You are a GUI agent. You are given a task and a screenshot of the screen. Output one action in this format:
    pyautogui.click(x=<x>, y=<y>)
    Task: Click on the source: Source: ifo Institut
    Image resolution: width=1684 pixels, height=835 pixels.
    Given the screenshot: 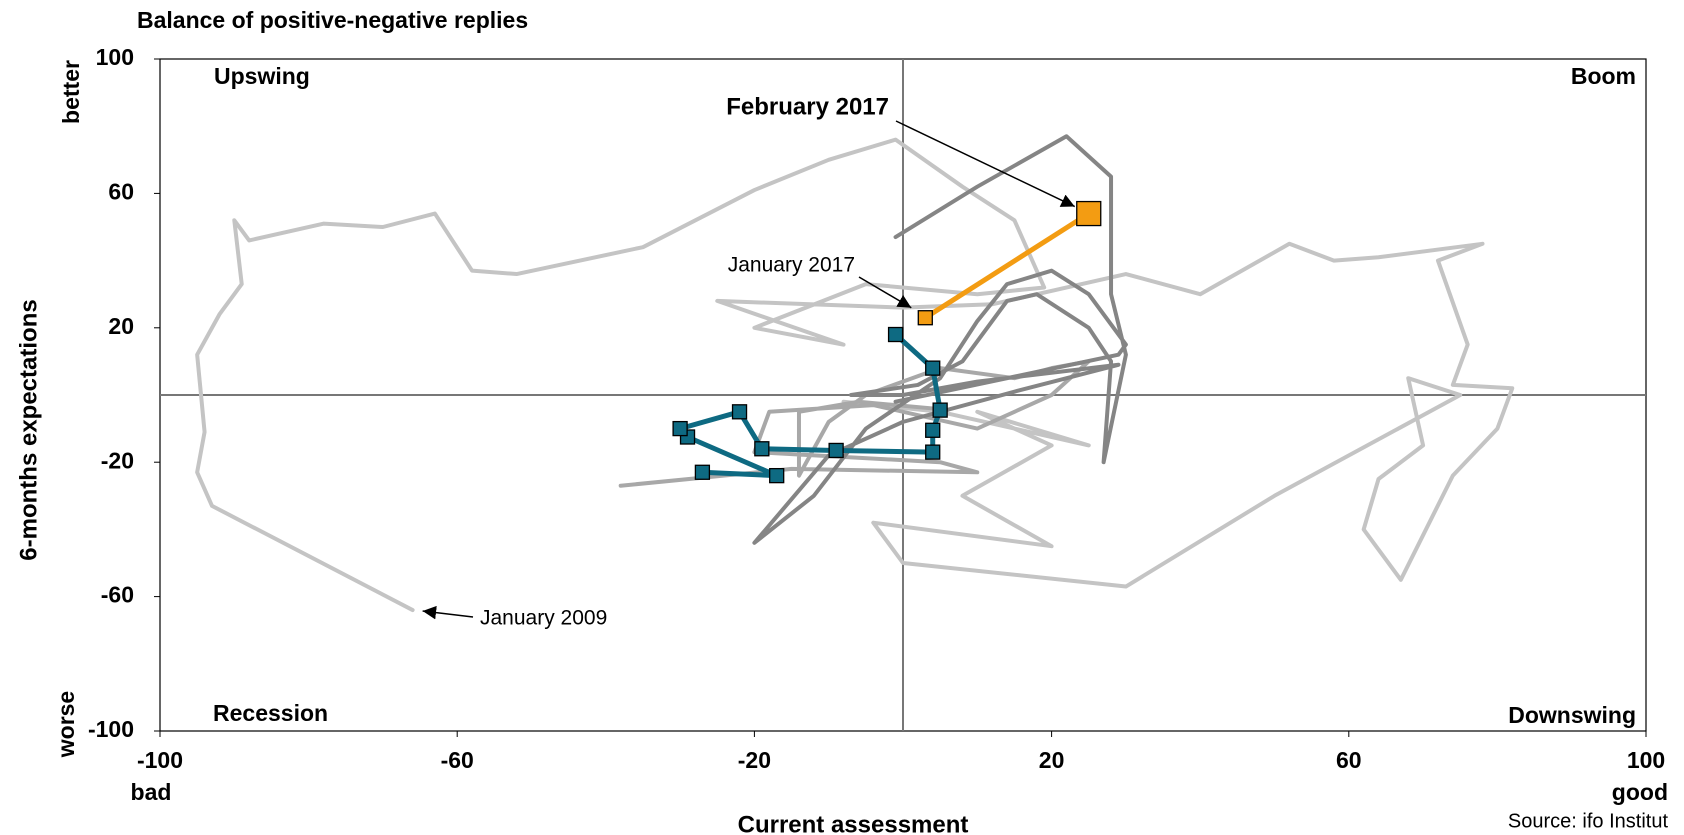 What is the action you would take?
    pyautogui.click(x=1588, y=821)
    